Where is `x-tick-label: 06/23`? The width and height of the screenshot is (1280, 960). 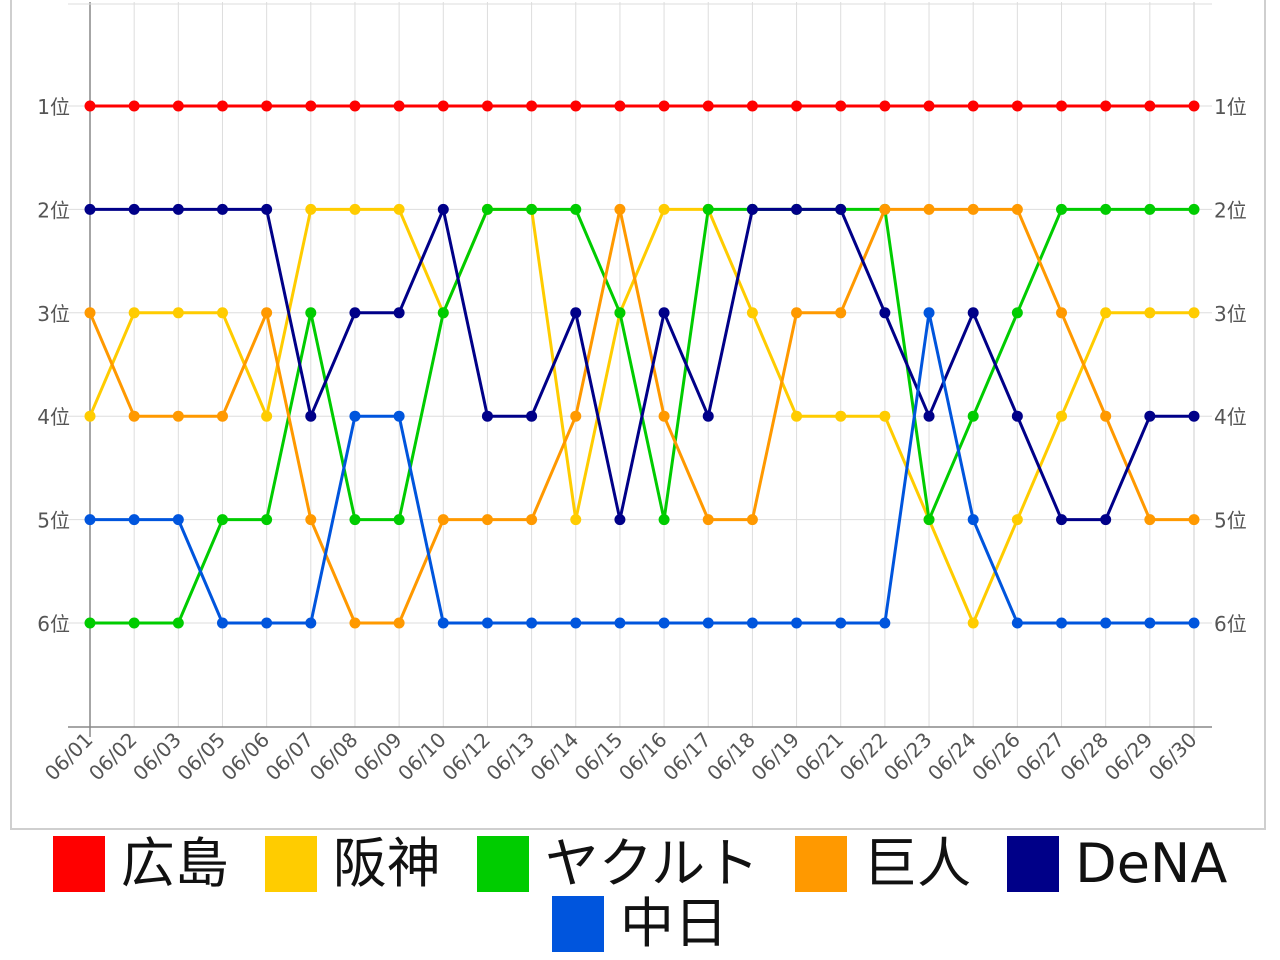 x-tick-label: 06/23 is located at coordinates (908, 757).